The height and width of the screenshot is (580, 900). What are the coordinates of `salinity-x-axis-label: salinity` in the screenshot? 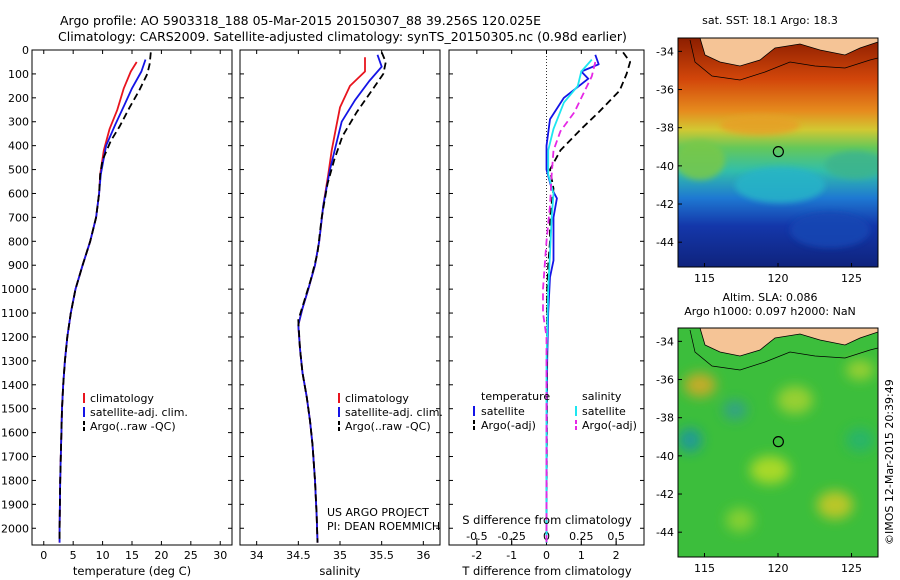 It's located at (339, 571).